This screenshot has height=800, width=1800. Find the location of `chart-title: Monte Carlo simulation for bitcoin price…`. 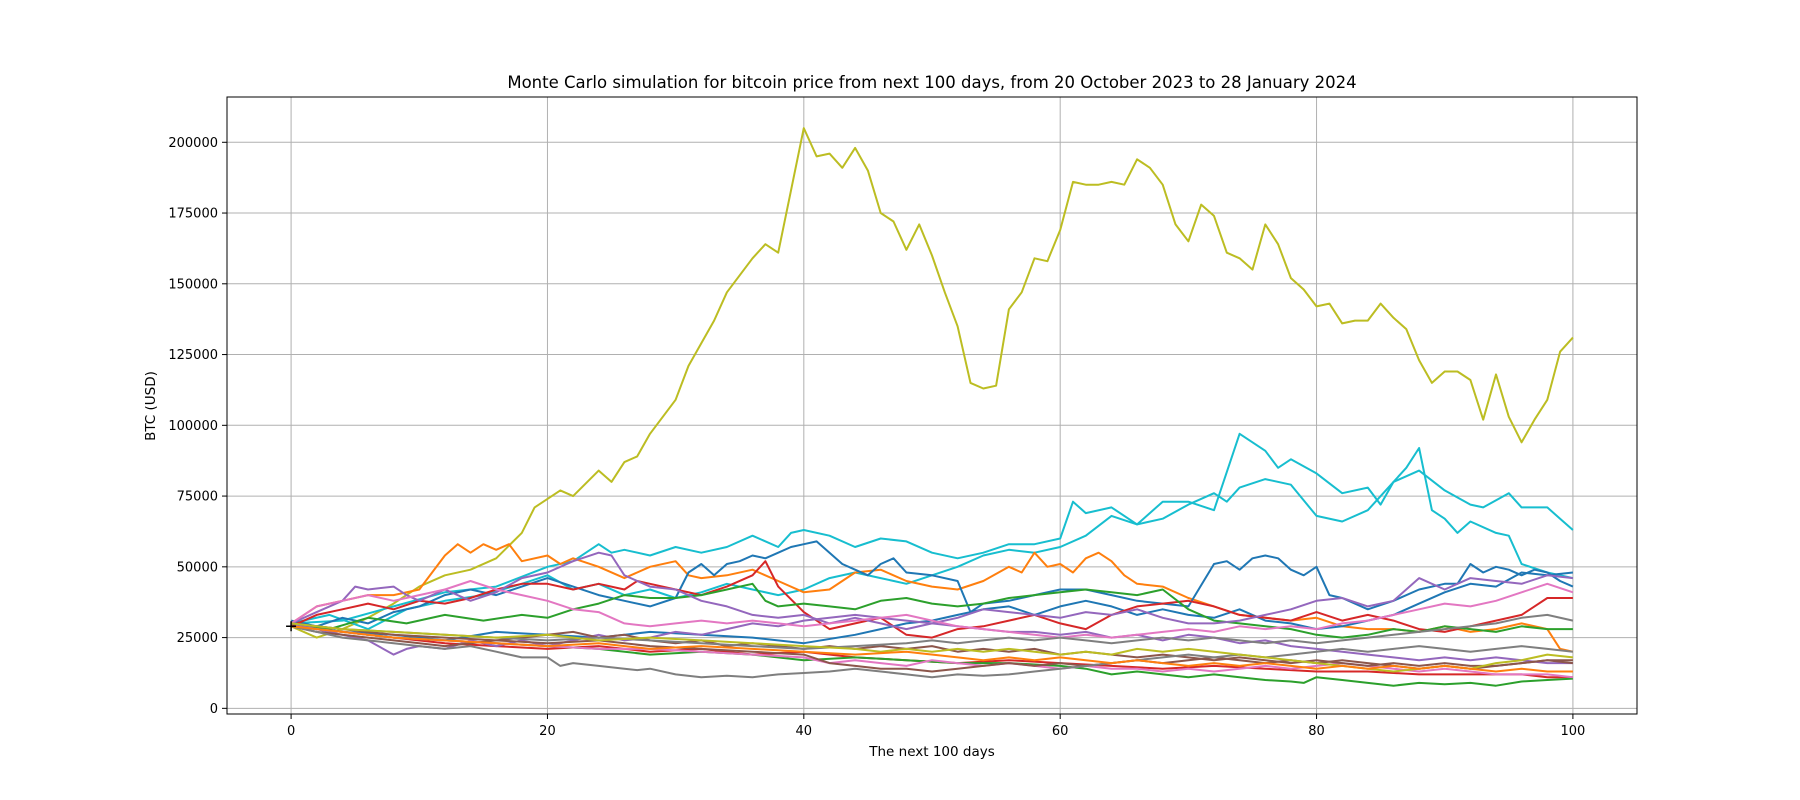

chart-title: Monte Carlo simulation for bitcoin price… is located at coordinates (931, 82).